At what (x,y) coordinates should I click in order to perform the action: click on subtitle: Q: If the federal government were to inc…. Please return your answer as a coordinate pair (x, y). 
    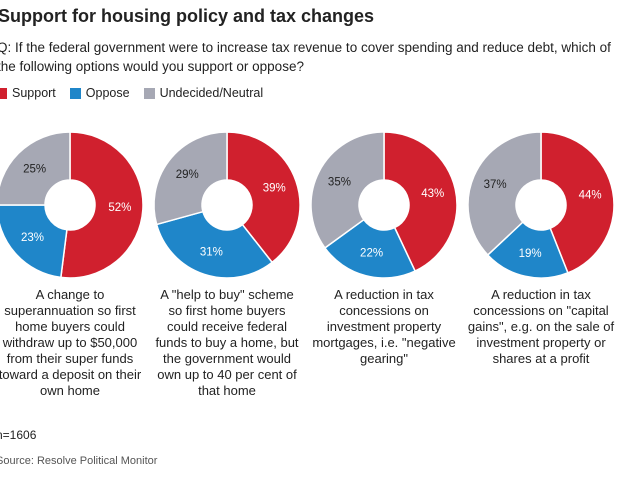
    Looking at the image, I should click on (305, 57).